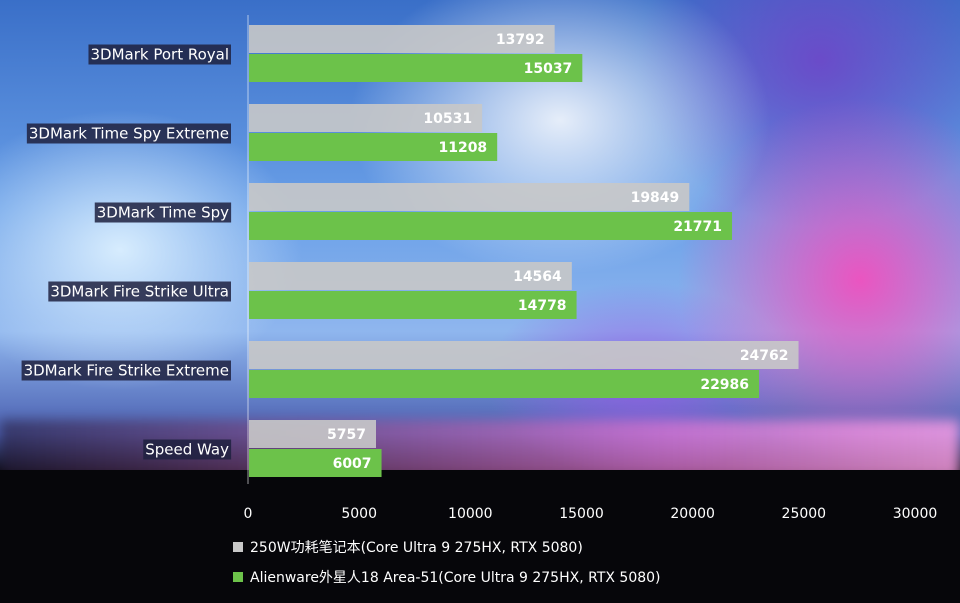  I want to click on x-tick-label: 25000, so click(804, 514).